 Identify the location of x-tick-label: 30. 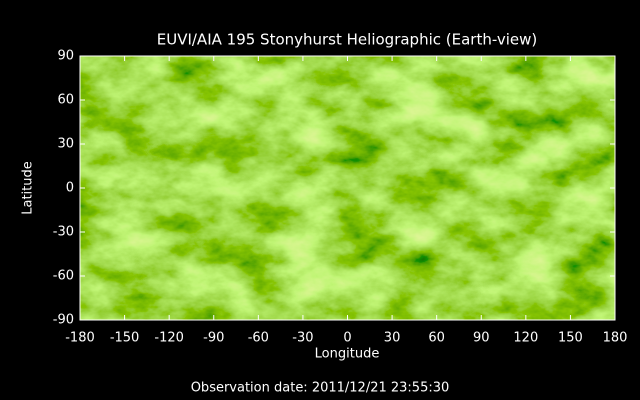
(392, 338).